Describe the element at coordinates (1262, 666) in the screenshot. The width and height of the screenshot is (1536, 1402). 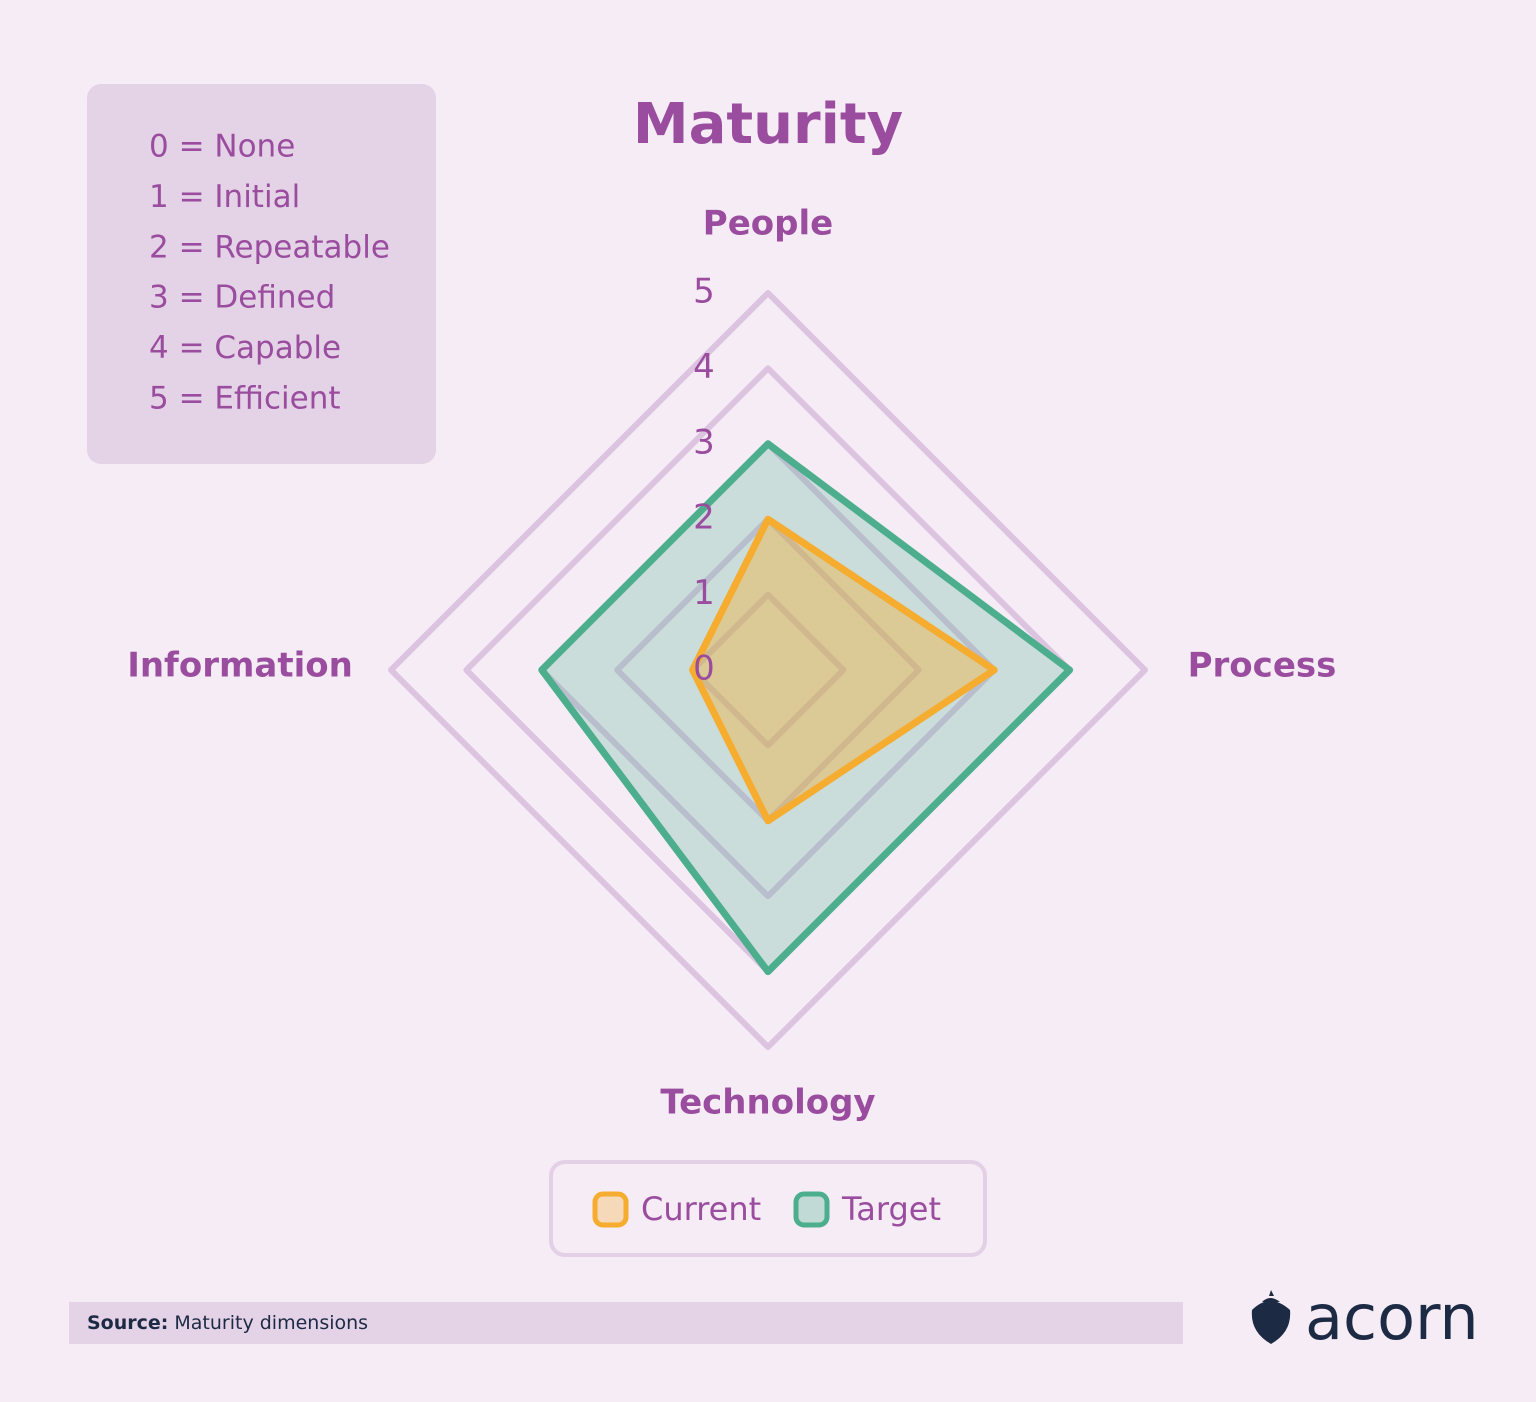
I see `category-label: Process` at that location.